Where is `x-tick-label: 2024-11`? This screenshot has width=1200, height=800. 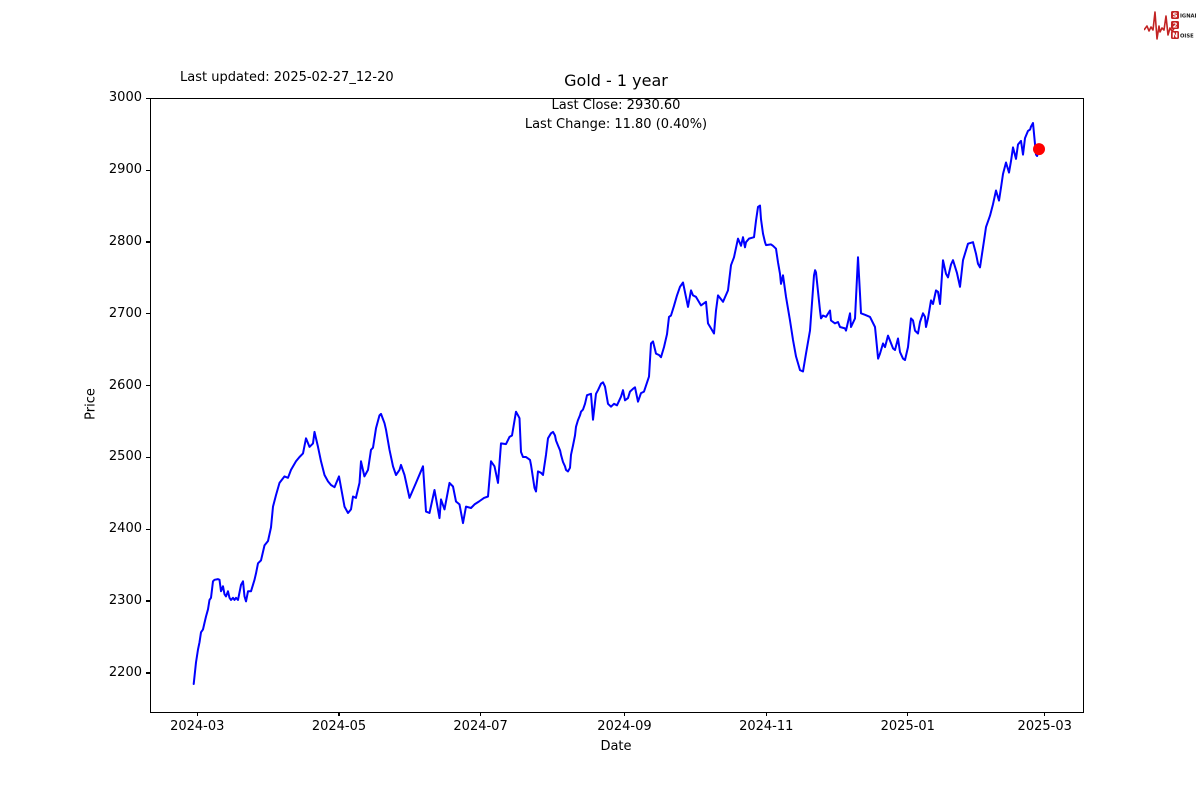
x-tick-label: 2024-11 is located at coordinates (766, 726).